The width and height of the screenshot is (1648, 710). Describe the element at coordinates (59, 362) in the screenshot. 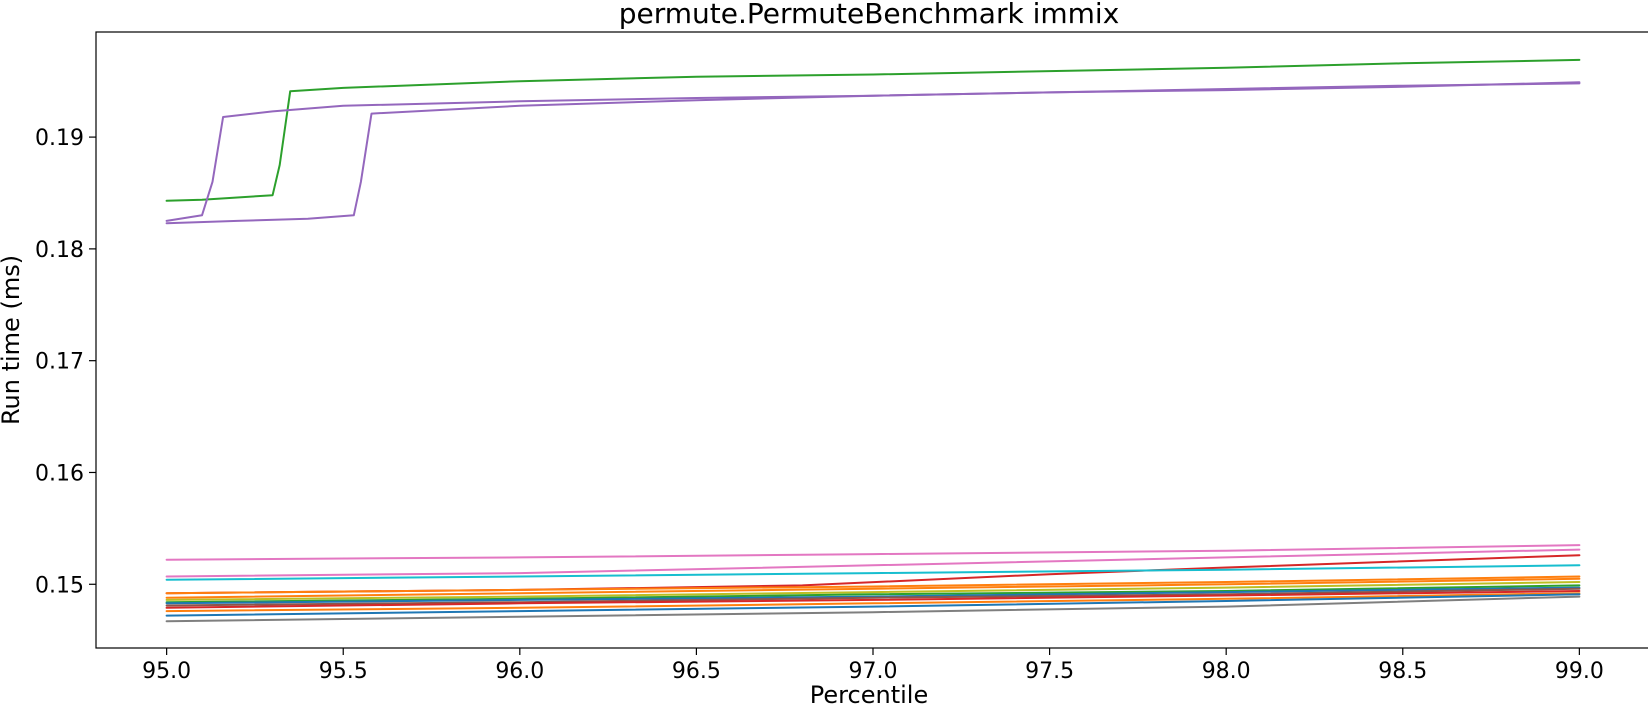

I see `y-tick-label-3: 0.17` at that location.